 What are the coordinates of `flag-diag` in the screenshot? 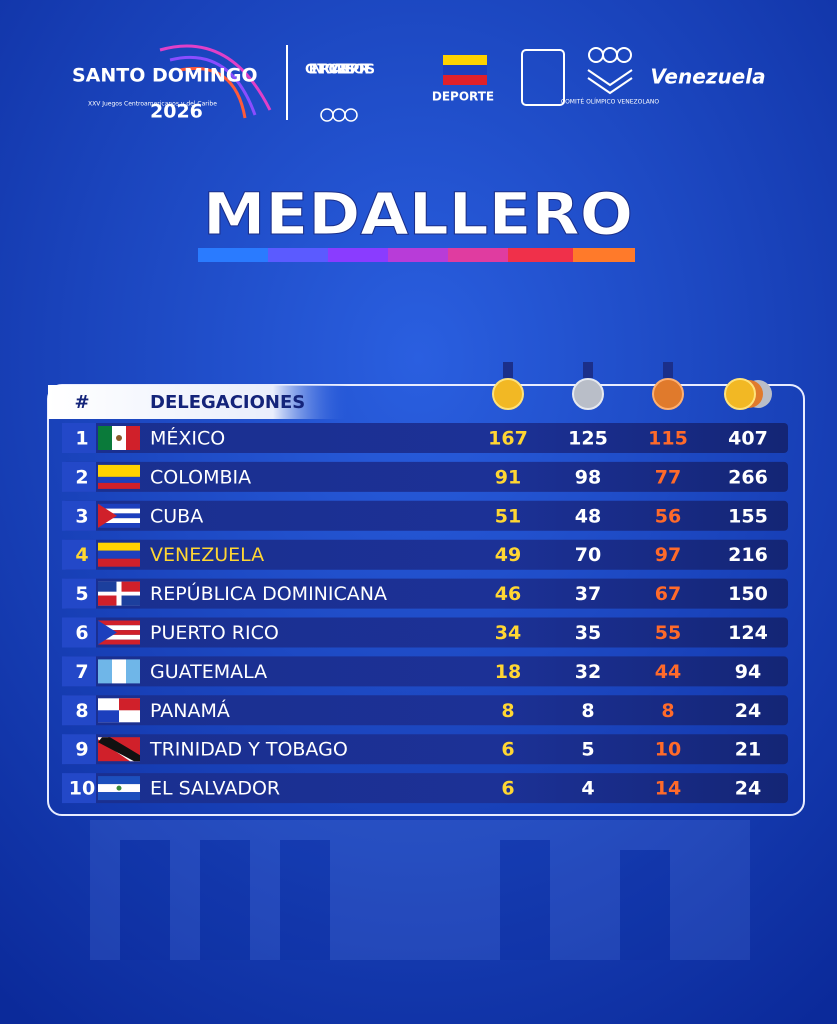 It's located at (119, 749).